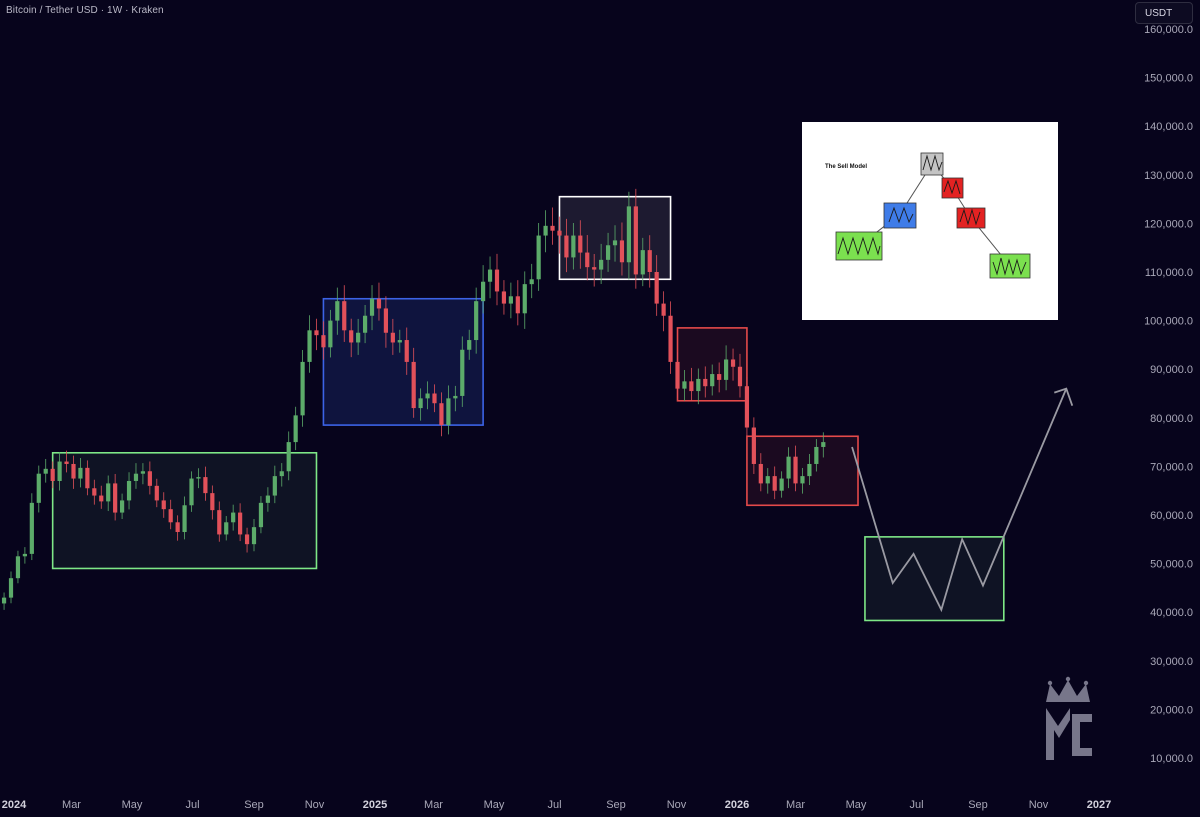 The height and width of the screenshot is (817, 1200). I want to click on x-tick-label: Nov, so click(677, 805).